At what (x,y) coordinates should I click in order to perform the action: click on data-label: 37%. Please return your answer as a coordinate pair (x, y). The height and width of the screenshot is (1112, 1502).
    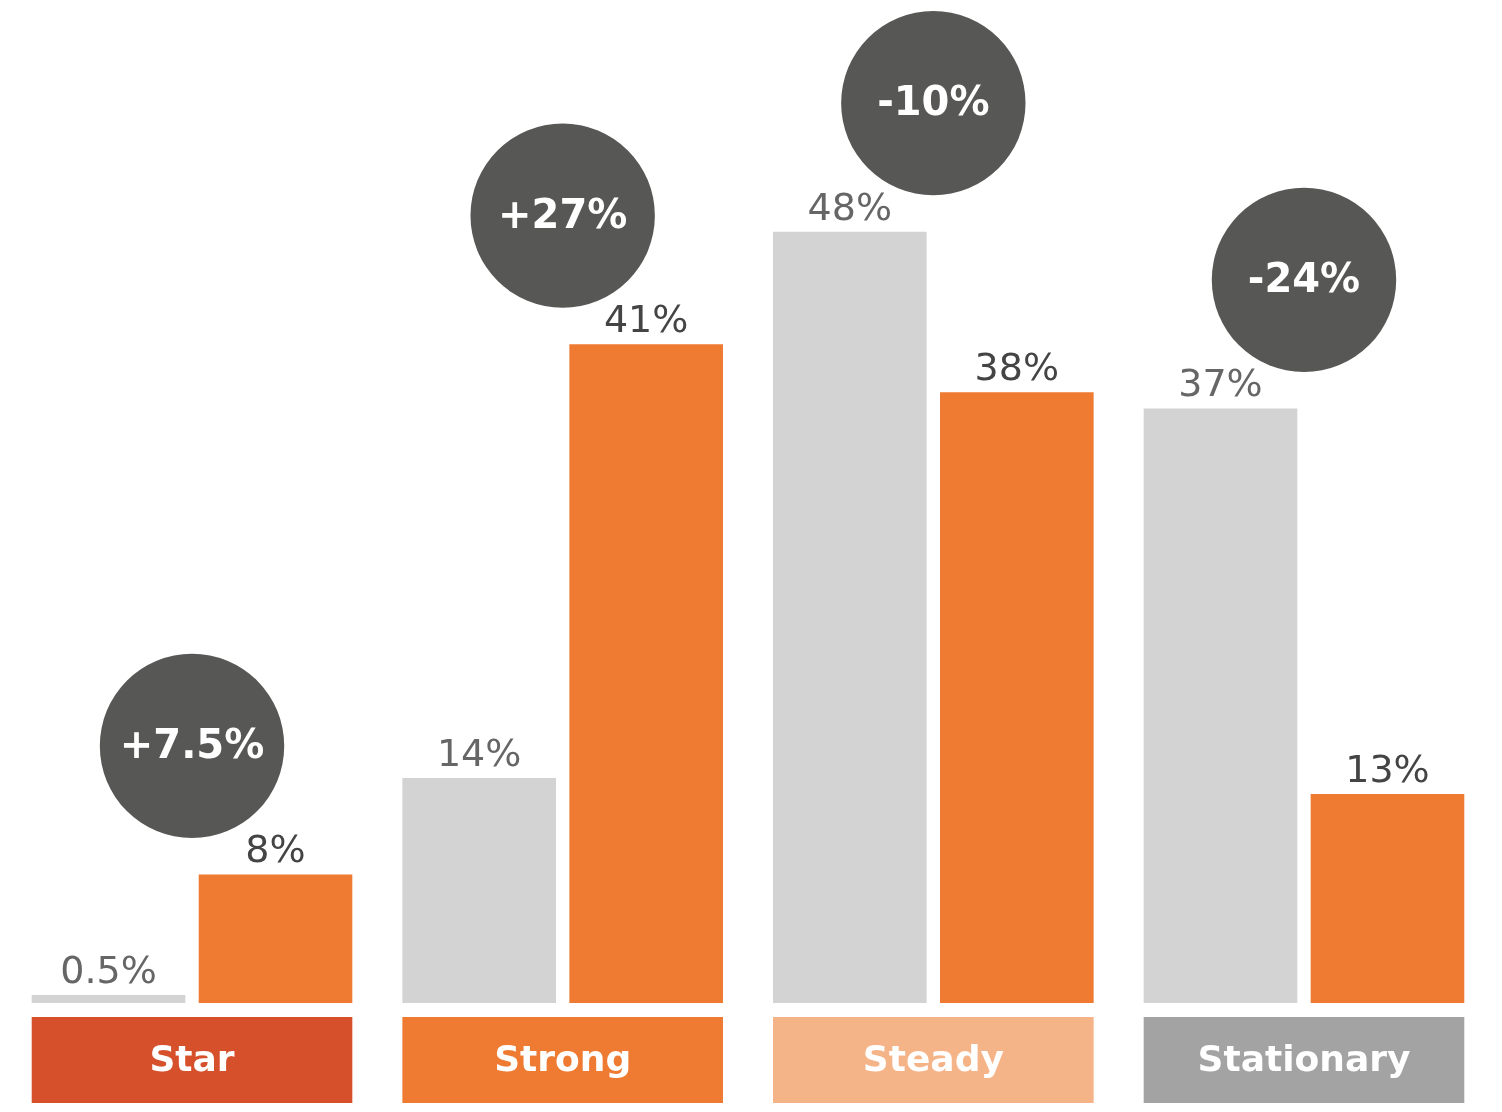
    Looking at the image, I should click on (1220, 383).